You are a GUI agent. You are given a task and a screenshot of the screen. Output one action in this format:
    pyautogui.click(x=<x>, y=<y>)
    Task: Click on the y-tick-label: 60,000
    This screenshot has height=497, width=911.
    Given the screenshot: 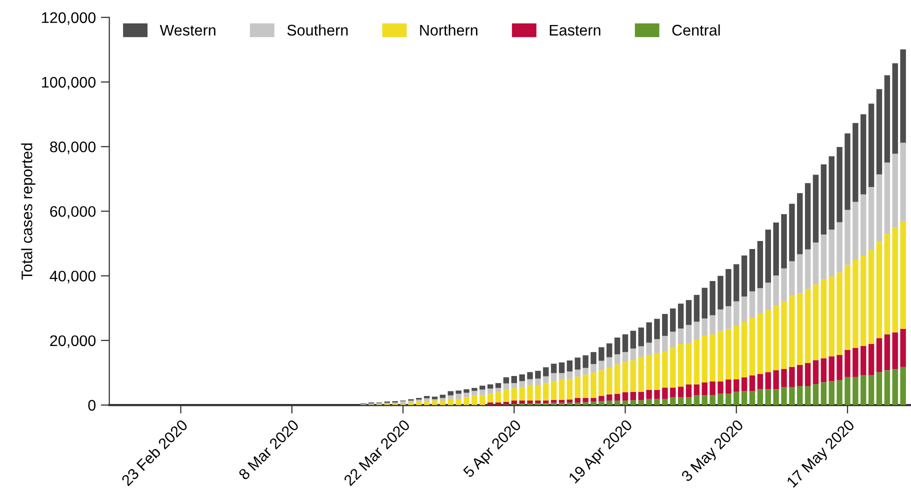 What is the action you would take?
    pyautogui.click(x=73, y=212)
    